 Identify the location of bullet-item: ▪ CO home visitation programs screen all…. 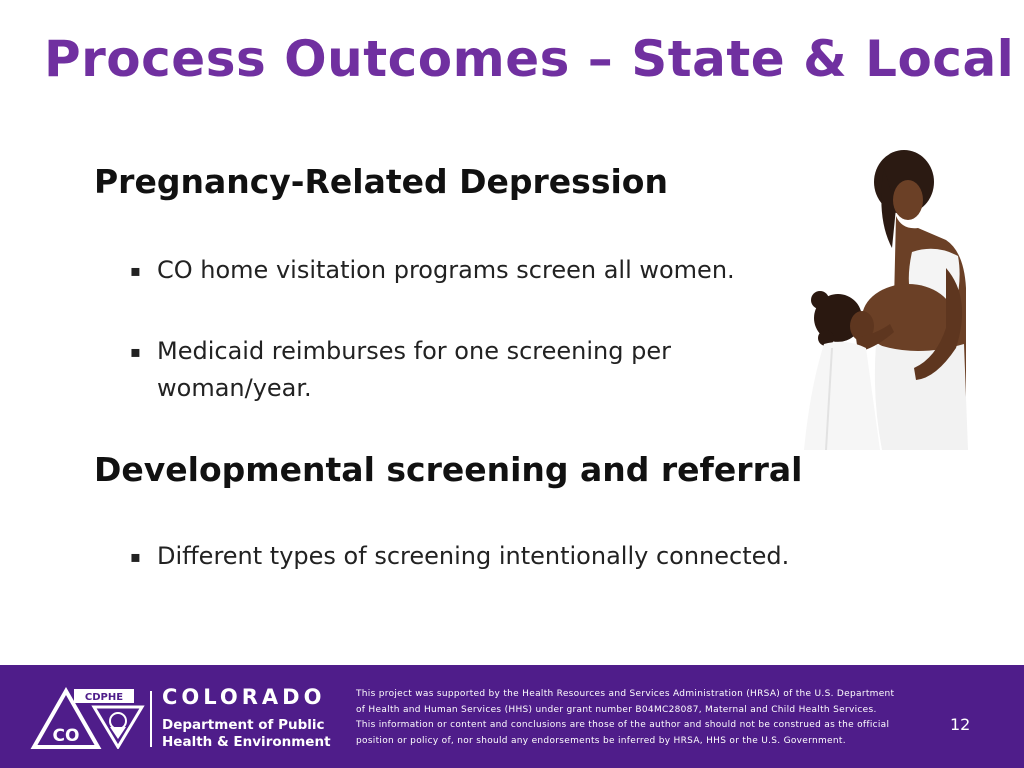
(470, 270).